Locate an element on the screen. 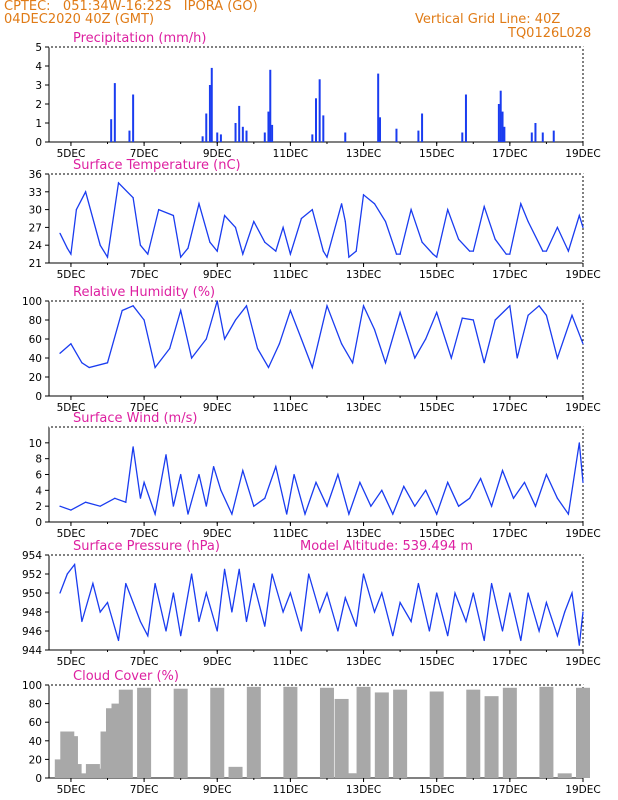 The width and height of the screenshot is (618, 800). y-tick-label: 2 is located at coordinates (38, 105).